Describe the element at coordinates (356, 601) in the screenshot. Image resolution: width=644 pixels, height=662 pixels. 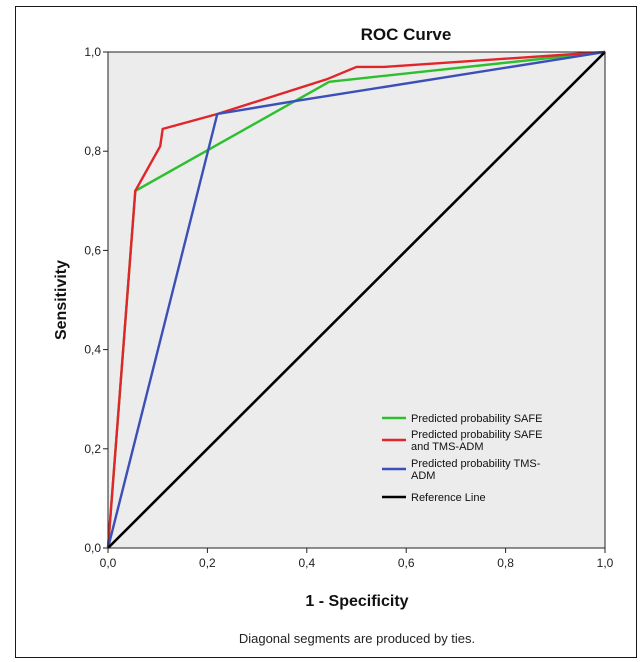
I see `x-axis-title: 1 - Specificity` at that location.